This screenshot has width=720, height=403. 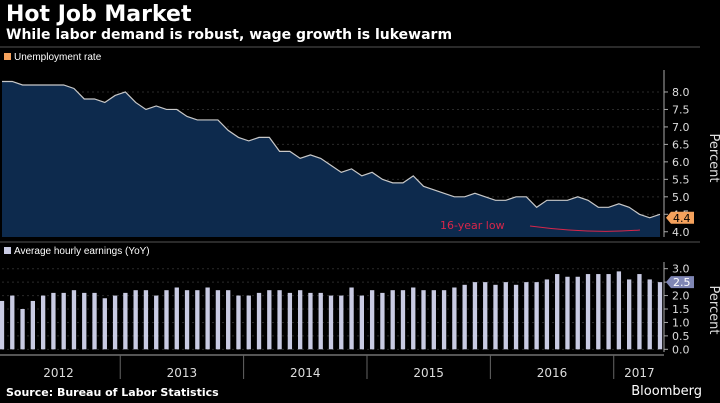 What do you see at coordinates (112, 392) in the screenshot?
I see `source-note: Source: Bureau of Labor Statistics` at bounding box center [112, 392].